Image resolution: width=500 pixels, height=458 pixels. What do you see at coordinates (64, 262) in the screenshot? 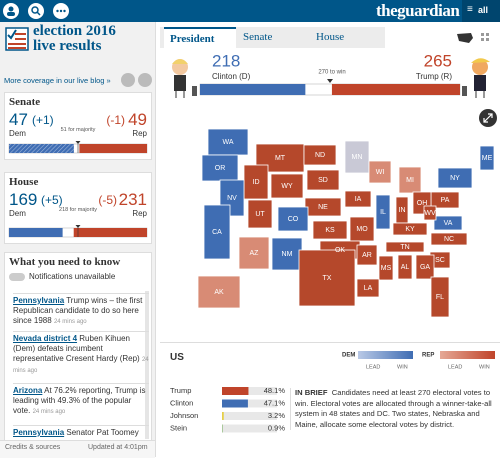
I see `news-title: What you need to know` at bounding box center [64, 262].